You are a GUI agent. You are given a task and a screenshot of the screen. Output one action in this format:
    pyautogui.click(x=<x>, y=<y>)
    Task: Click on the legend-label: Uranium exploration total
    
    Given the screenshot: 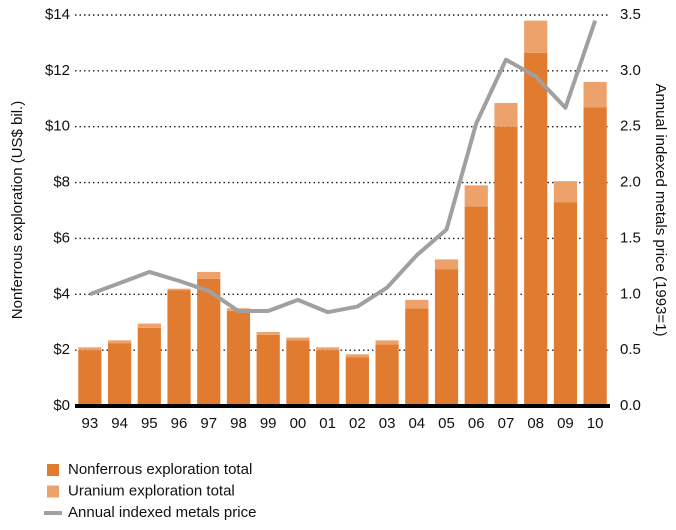 What is the action you would take?
    pyautogui.click(x=151, y=490)
    